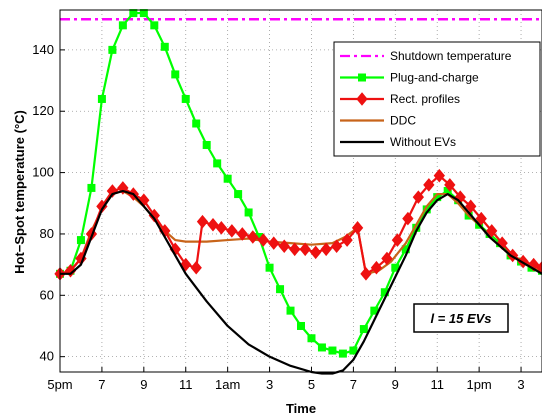 The height and width of the screenshot is (418, 542). I want to click on x-axis-label: Time, so click(301, 408).